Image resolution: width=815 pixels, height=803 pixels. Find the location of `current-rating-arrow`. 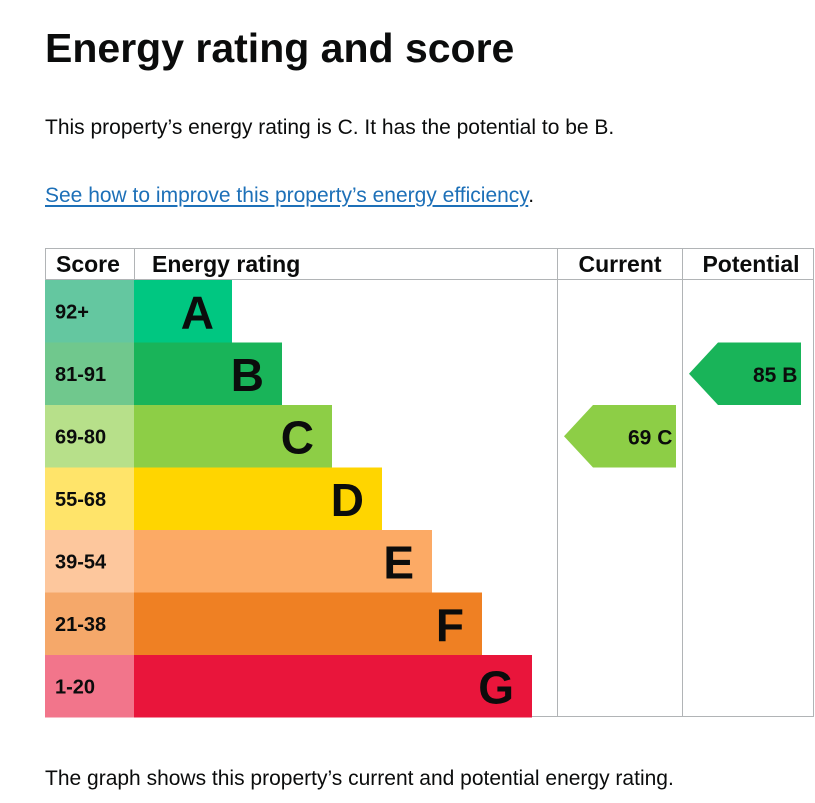

current-rating-arrow is located at coordinates (620, 436).